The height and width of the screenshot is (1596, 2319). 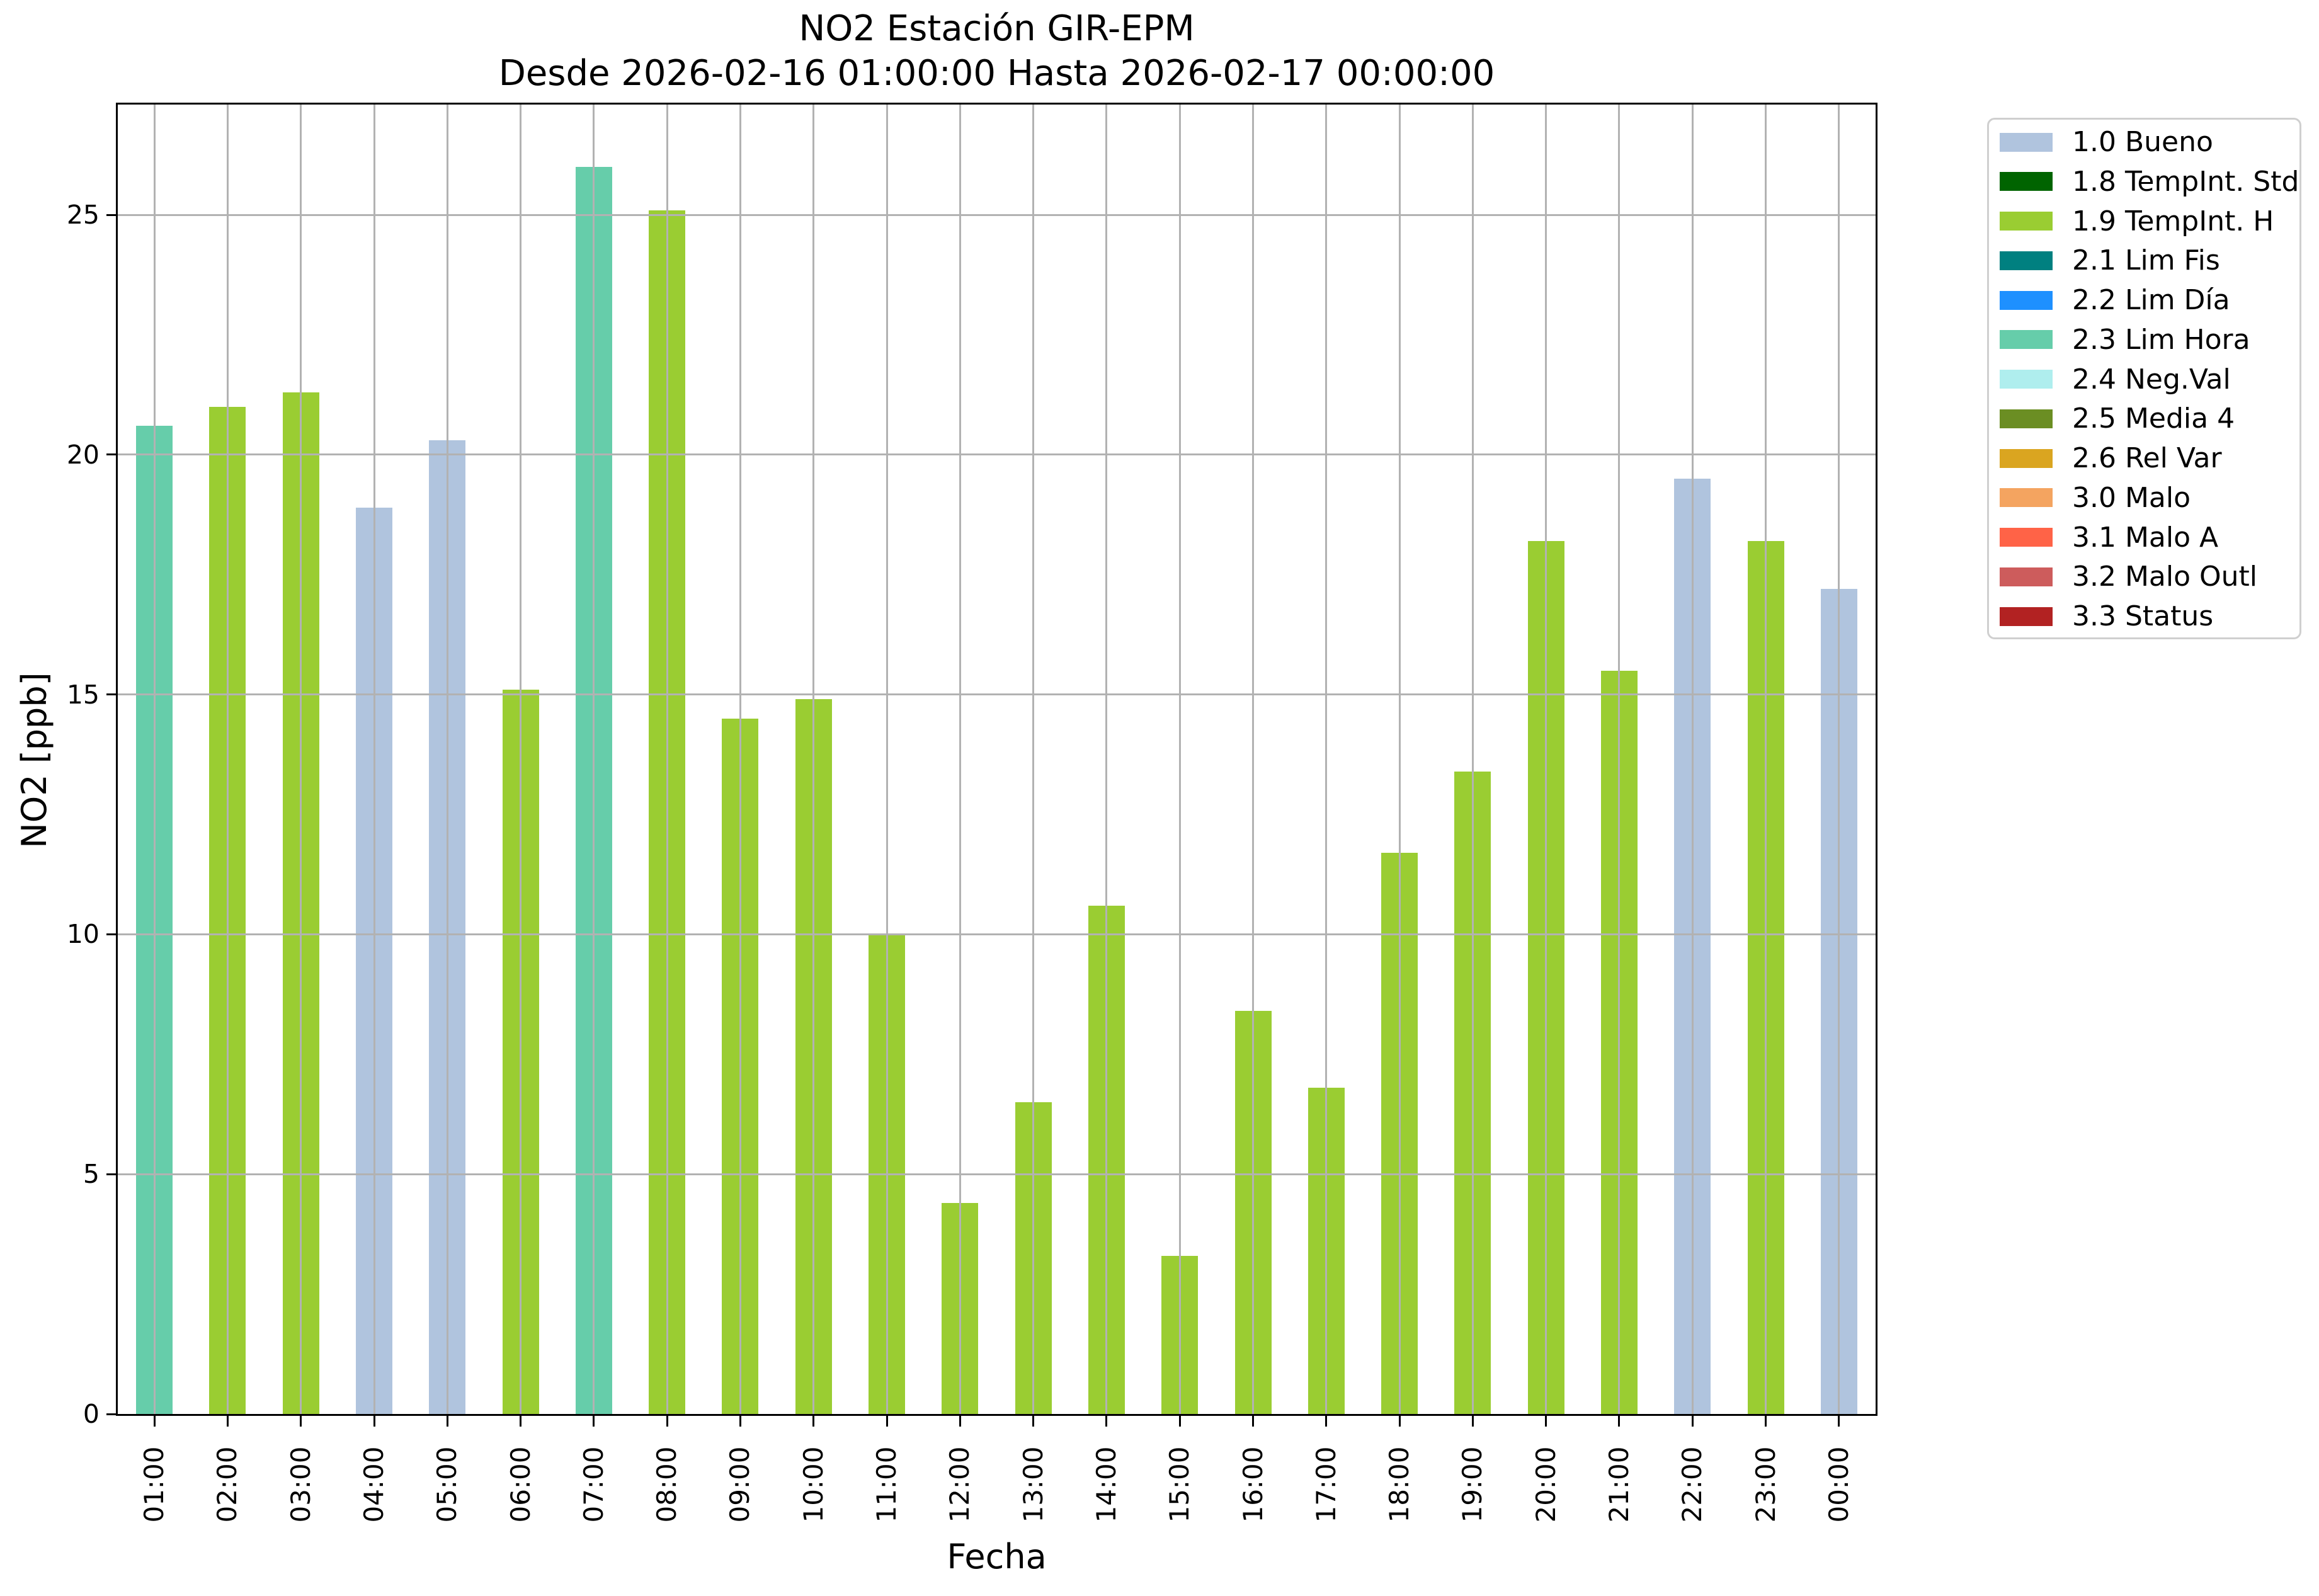 I want to click on v-gridline-22:00, so click(x=1692, y=759).